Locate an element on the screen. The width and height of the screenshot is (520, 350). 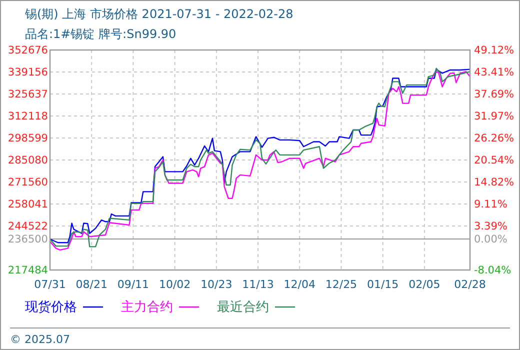
y2-tick-label: 37.69% is located at coordinates (494, 94).